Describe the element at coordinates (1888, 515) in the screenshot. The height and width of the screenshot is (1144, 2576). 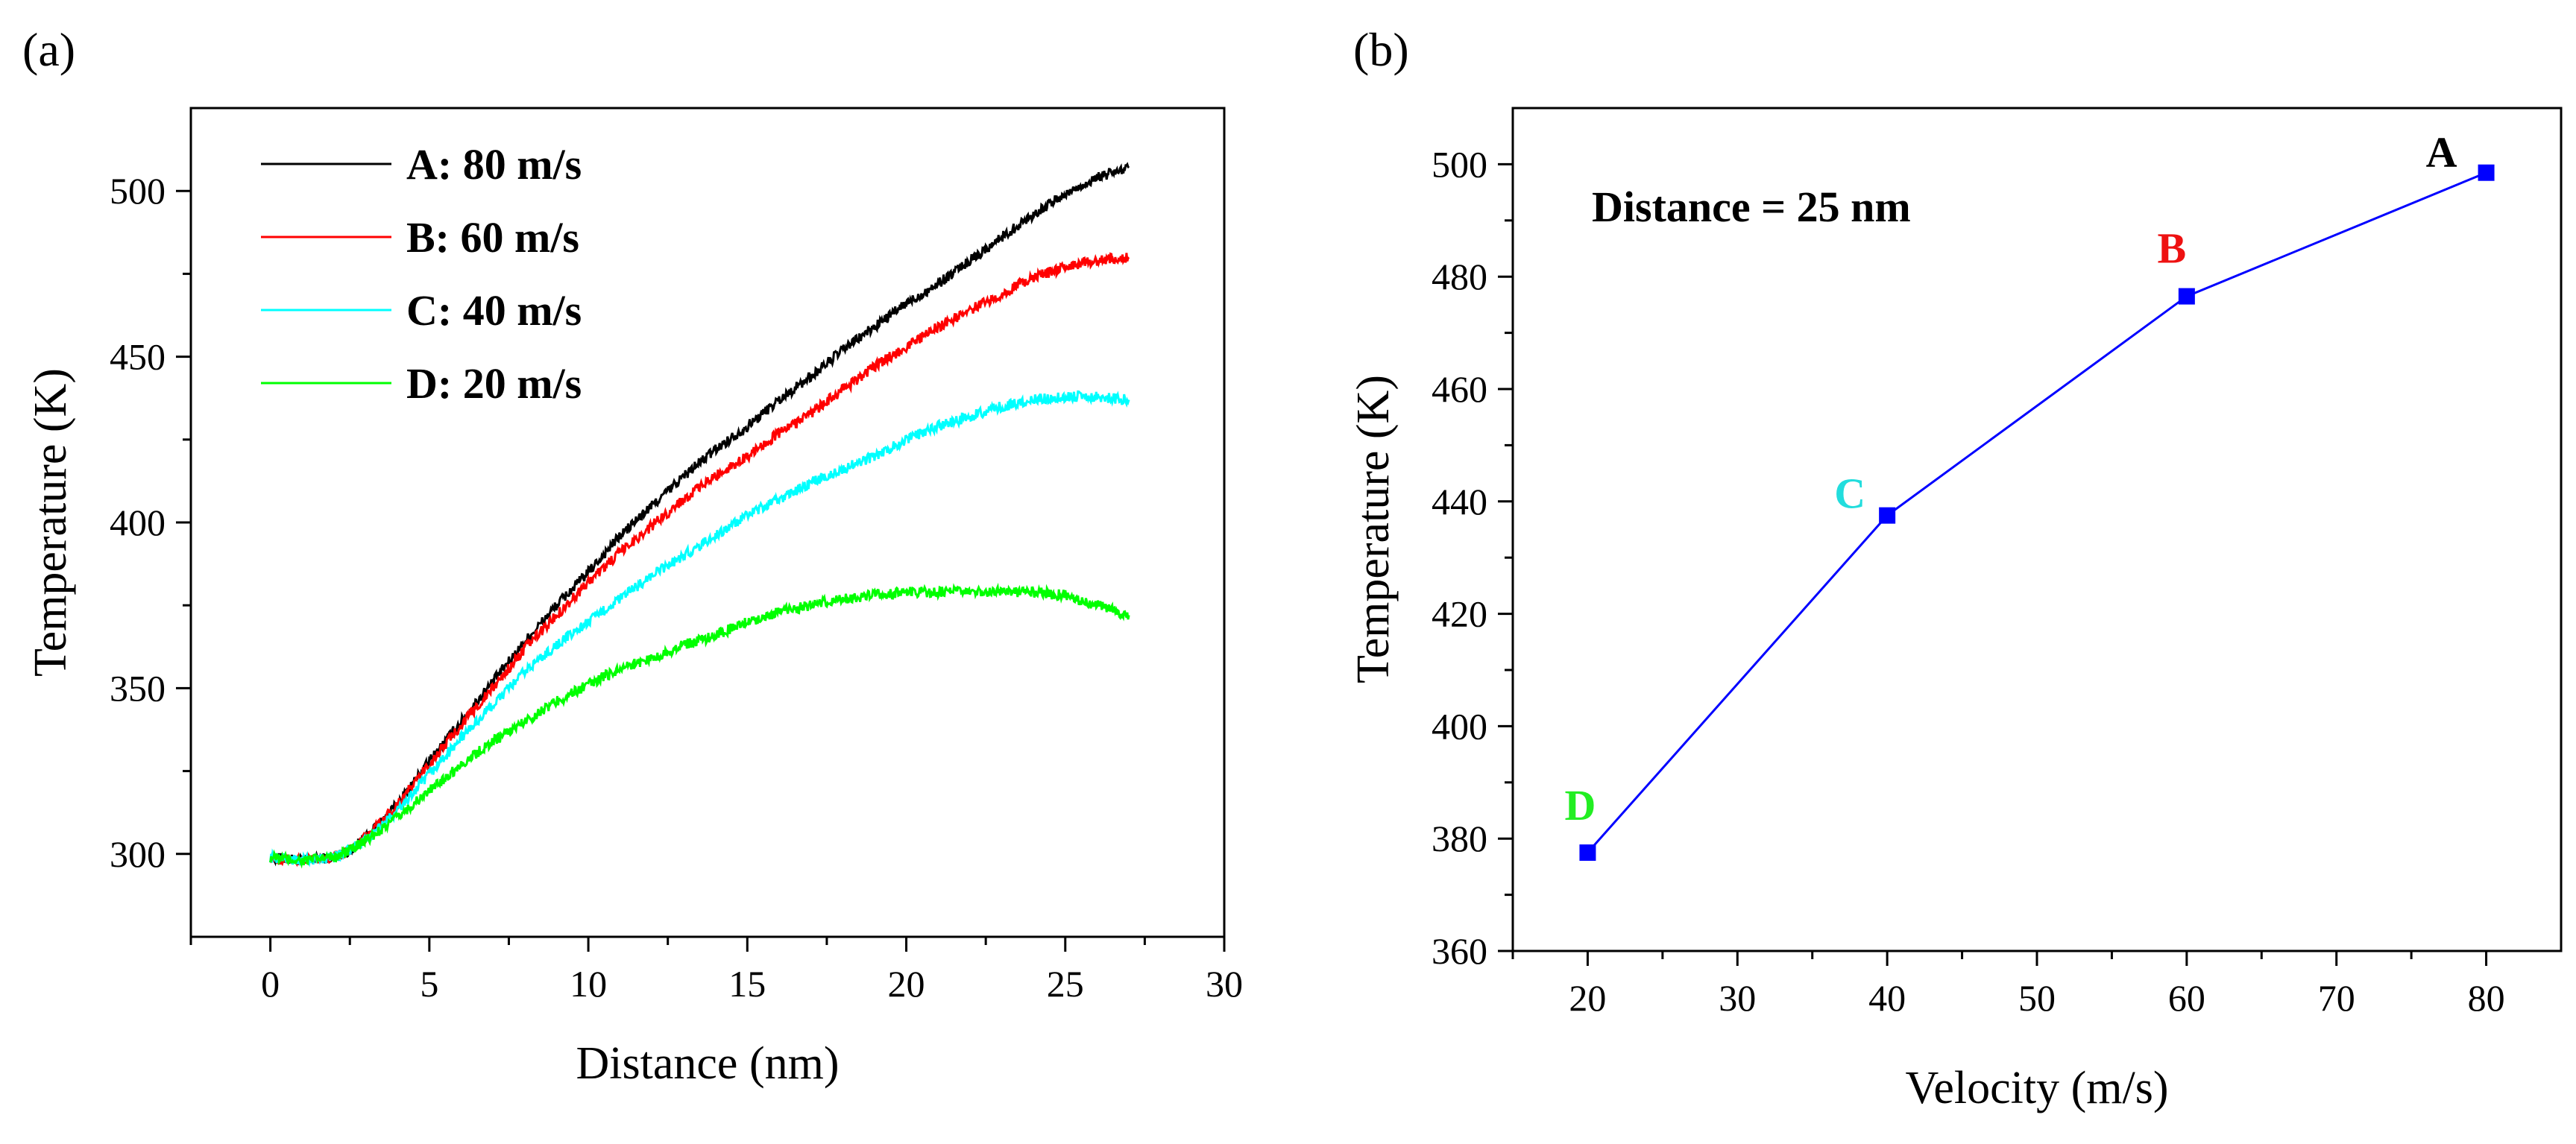
I see `data-point-c` at that location.